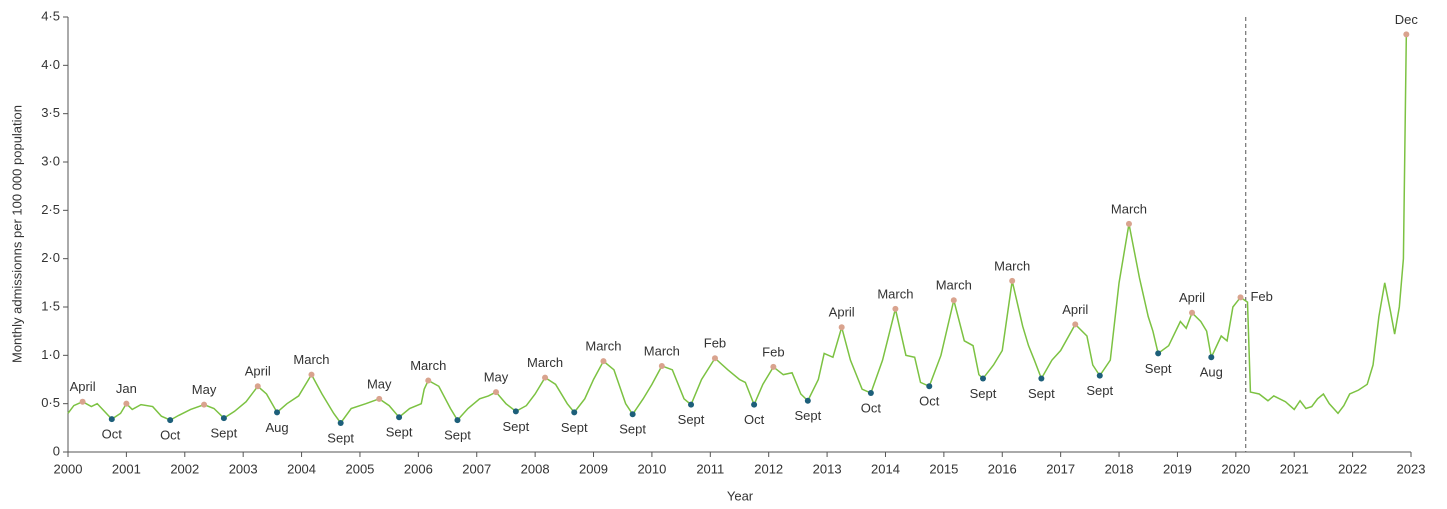 Image resolution: width=1447 pixels, height=509 pixels. Describe the element at coordinates (126, 468) in the screenshot. I see `x-tick-label: 2001` at that location.